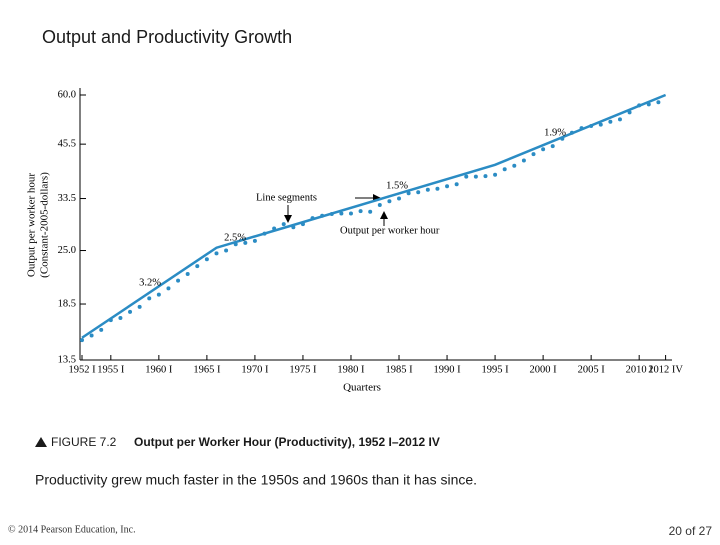  Describe the element at coordinates (67, 250) in the screenshot. I see `y-tick-label: 25.0` at that location.